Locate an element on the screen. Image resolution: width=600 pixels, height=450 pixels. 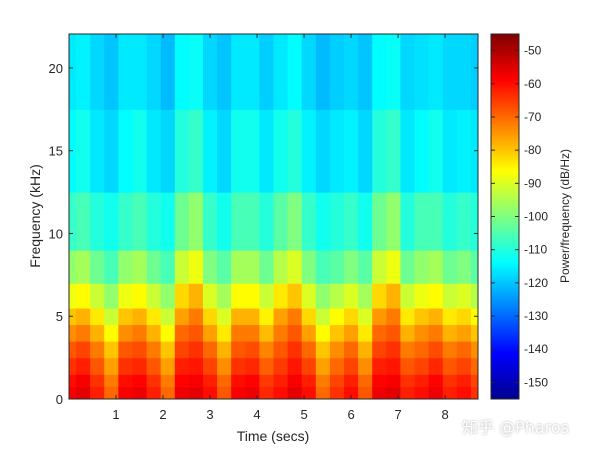
colorbar-tick-label: -150 is located at coordinates (536, 382).